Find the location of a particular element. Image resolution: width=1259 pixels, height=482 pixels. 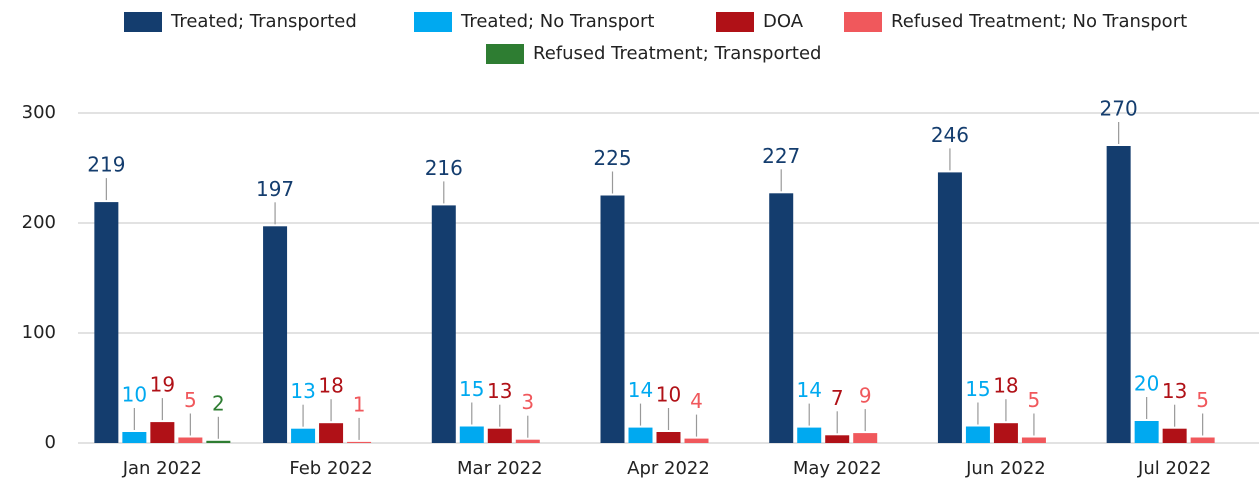

value-label: 3 is located at coordinates (527, 402).